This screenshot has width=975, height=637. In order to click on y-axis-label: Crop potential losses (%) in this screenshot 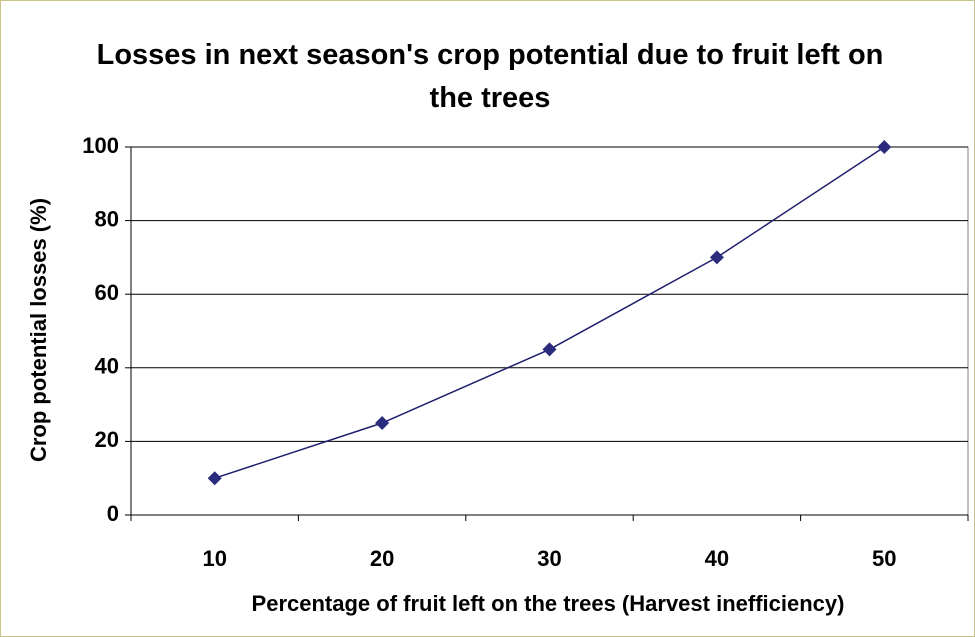, I will do `click(38, 330)`.